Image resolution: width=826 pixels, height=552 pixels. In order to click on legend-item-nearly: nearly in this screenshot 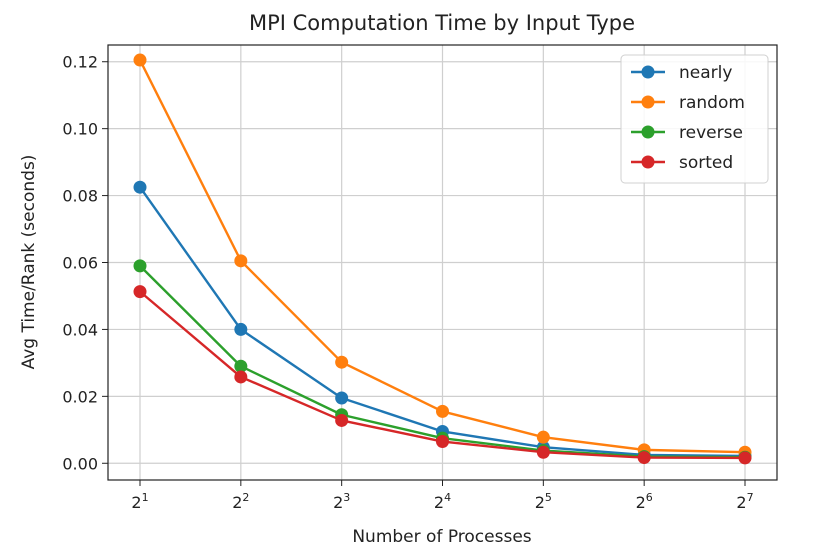, I will do `click(681, 73)`.